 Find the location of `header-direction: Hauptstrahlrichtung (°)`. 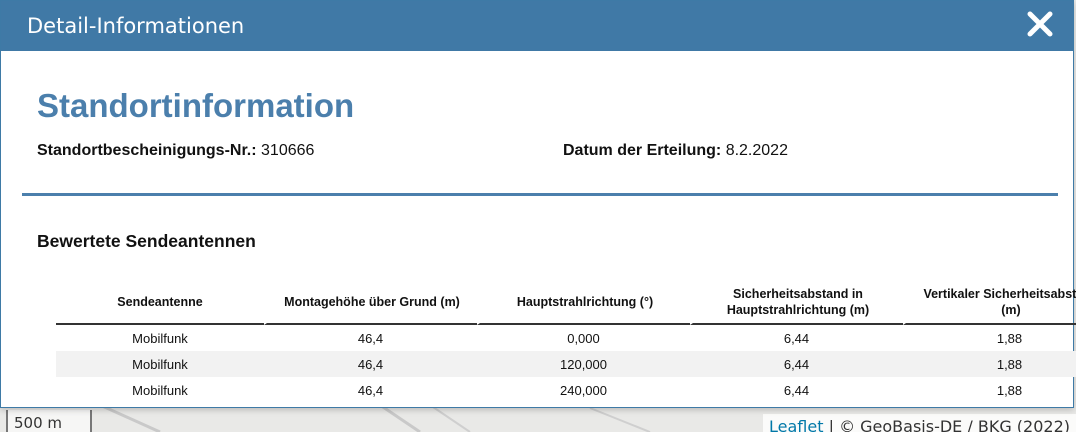

header-direction: Hauptstrahlrichtung (°) is located at coordinates (583, 303).